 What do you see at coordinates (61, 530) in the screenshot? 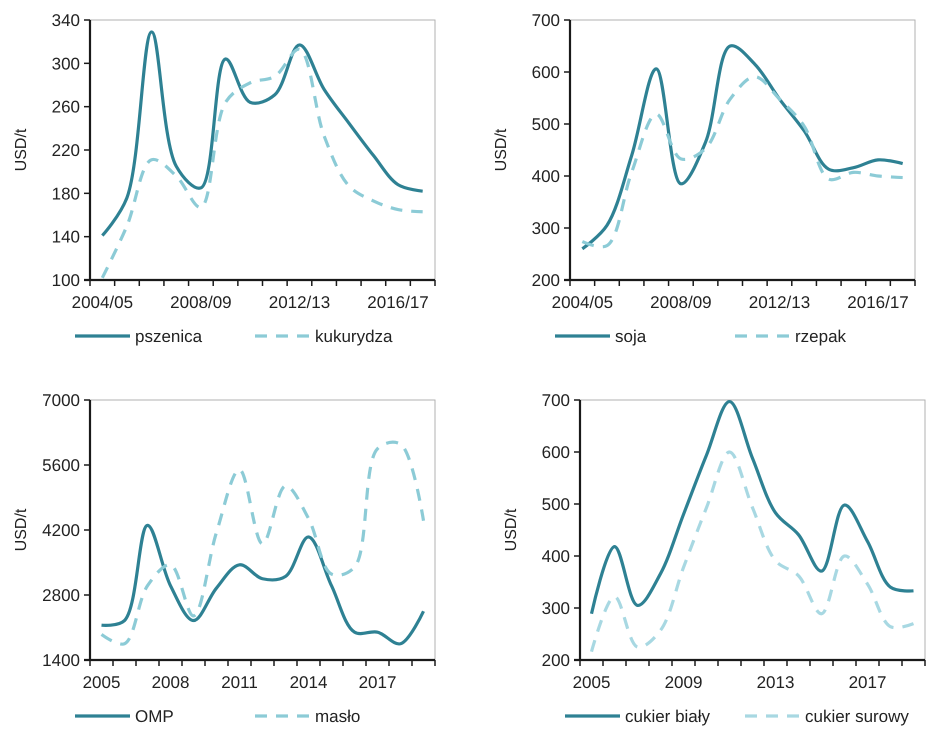
I see `y-tick-label: 4200` at bounding box center [61, 530].